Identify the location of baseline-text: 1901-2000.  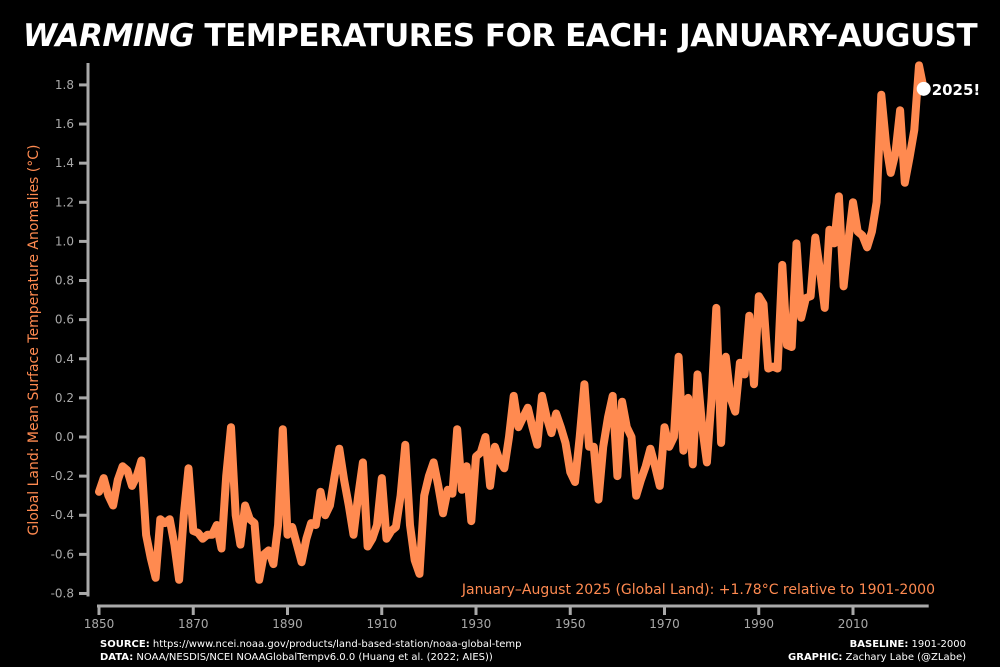
(937, 644).